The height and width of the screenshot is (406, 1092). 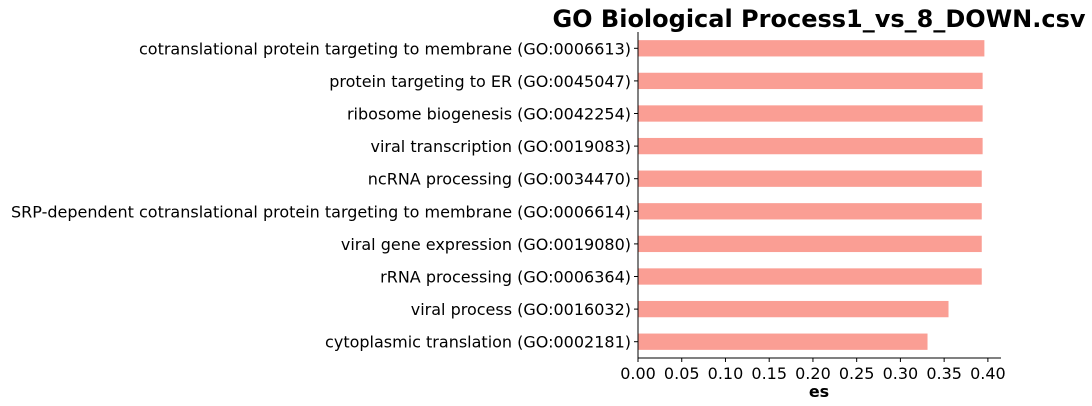 What do you see at coordinates (857, 373) in the screenshot?
I see `x-tick-label: 0.25` at bounding box center [857, 373].